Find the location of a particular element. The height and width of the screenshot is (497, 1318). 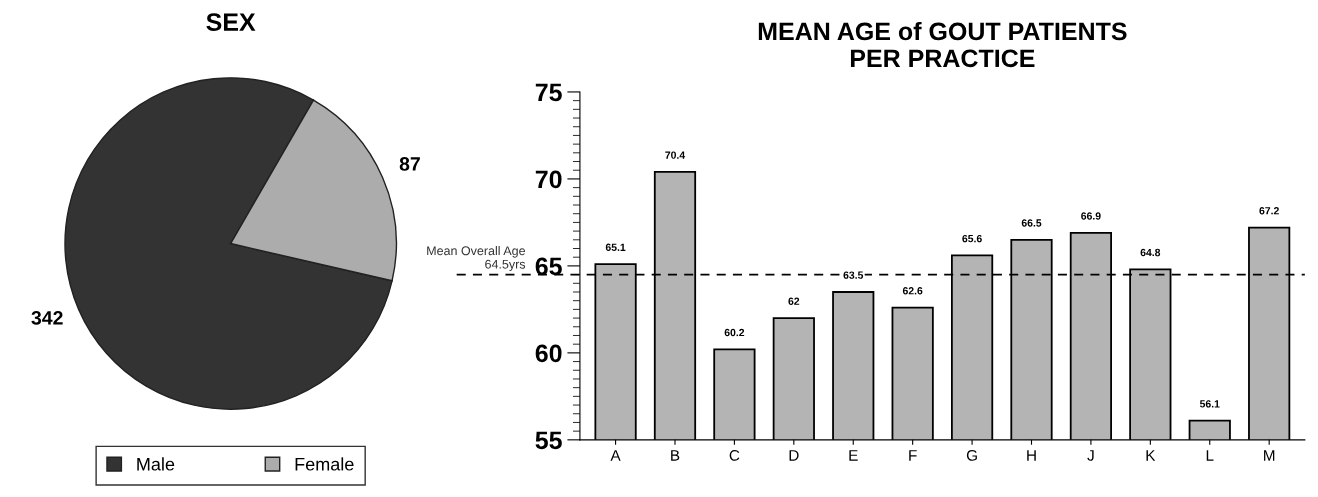

x-tick-label: A is located at coordinates (615, 455).